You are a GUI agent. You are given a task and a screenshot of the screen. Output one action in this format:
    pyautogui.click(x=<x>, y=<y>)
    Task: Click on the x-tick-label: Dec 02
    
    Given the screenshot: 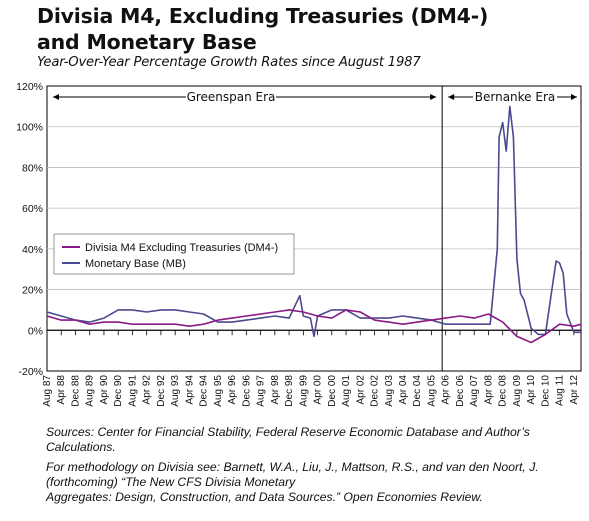 What is the action you would take?
    pyautogui.click(x=375, y=391)
    